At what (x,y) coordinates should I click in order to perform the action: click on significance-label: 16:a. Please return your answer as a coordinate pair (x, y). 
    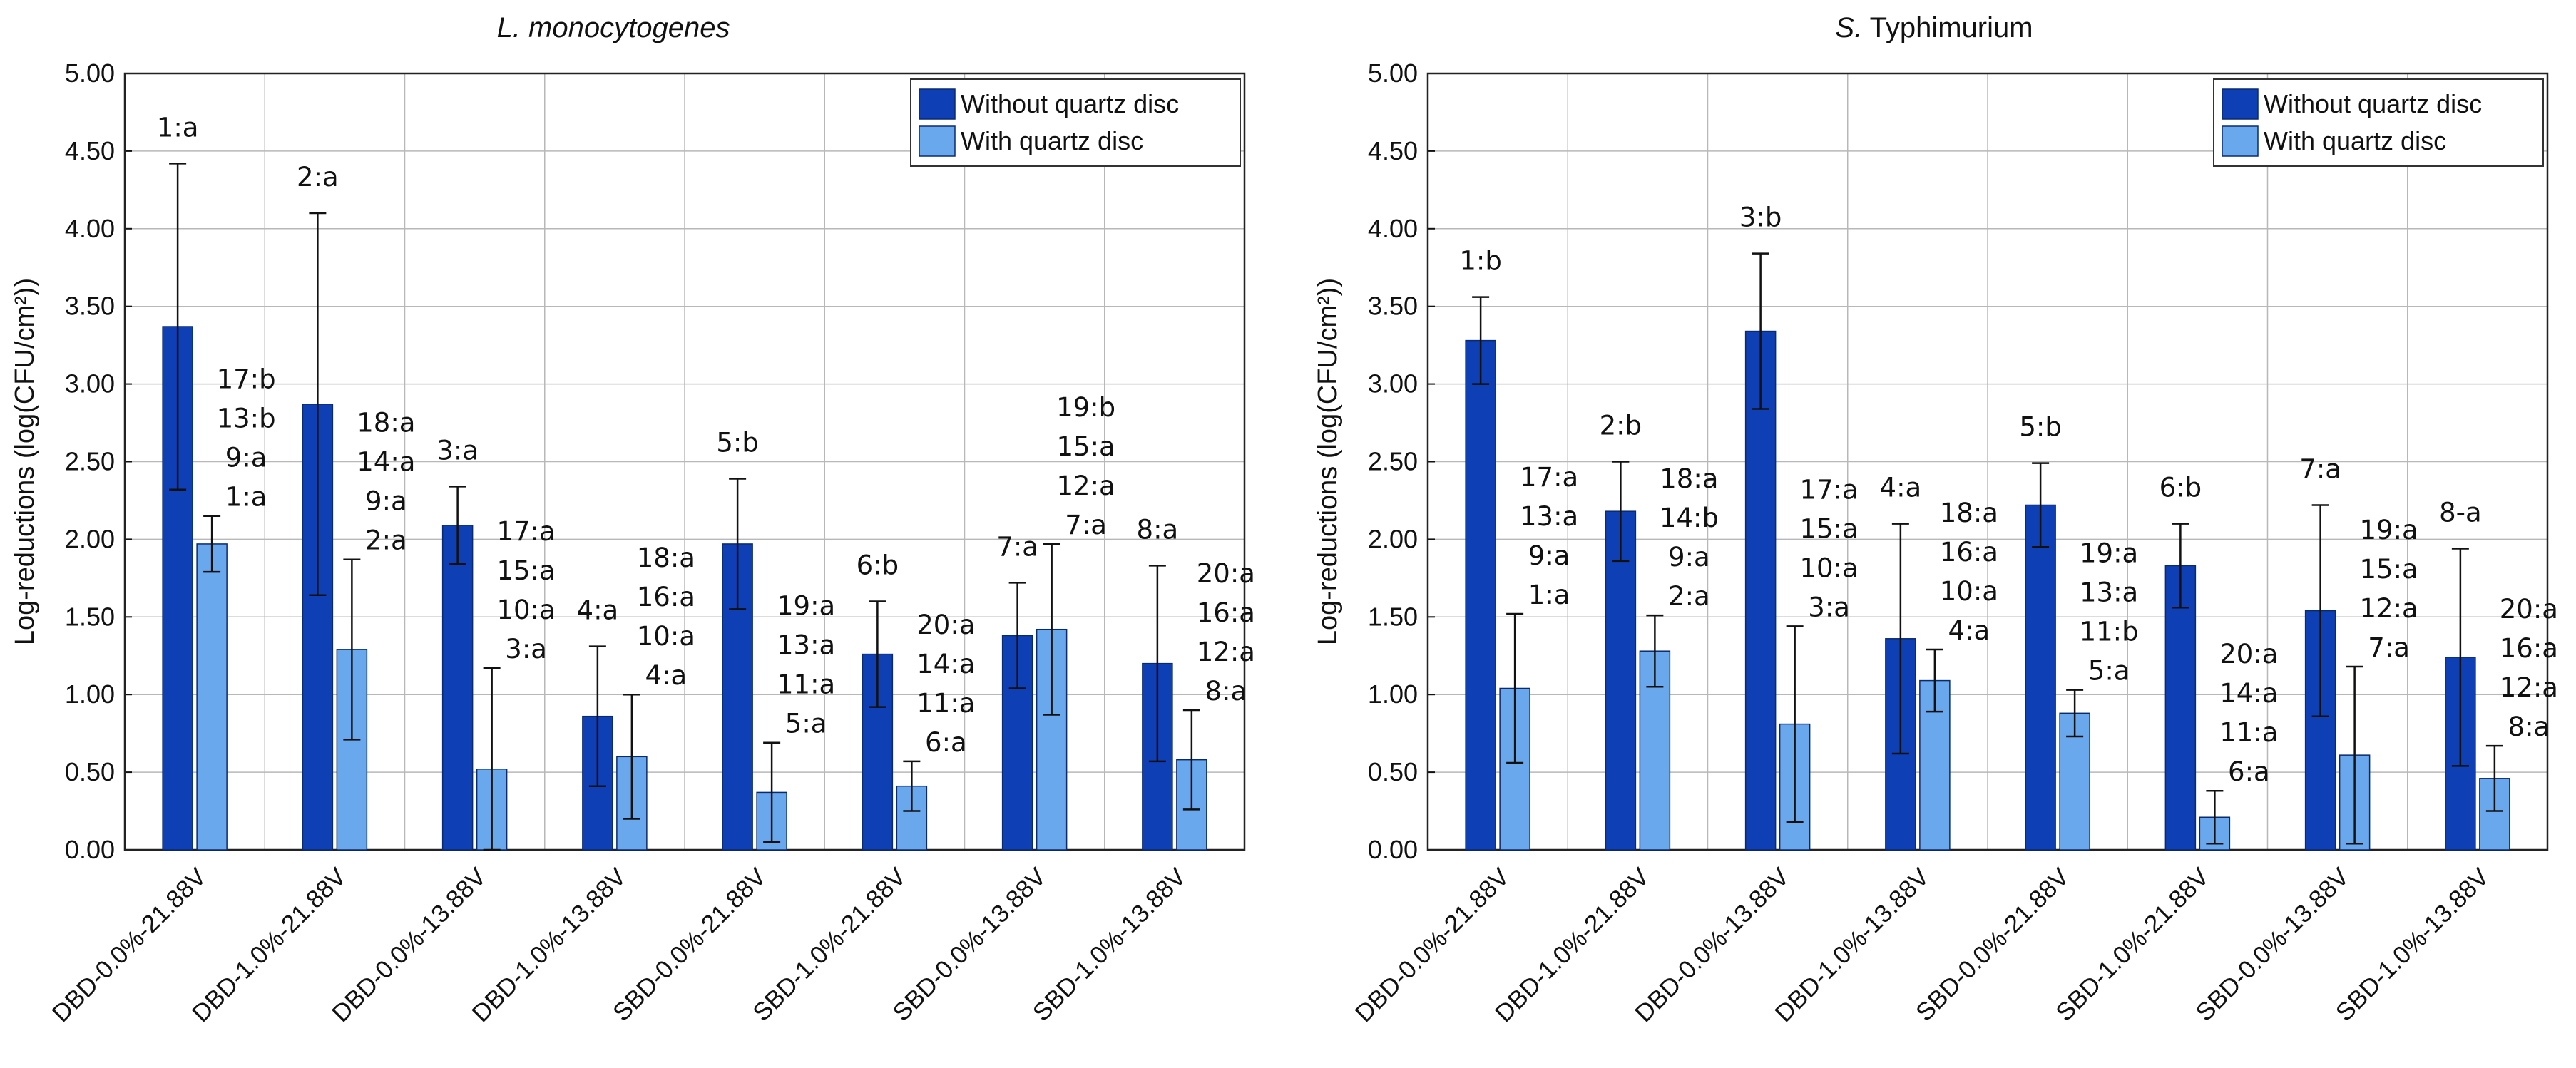
    Looking at the image, I should click on (666, 597).